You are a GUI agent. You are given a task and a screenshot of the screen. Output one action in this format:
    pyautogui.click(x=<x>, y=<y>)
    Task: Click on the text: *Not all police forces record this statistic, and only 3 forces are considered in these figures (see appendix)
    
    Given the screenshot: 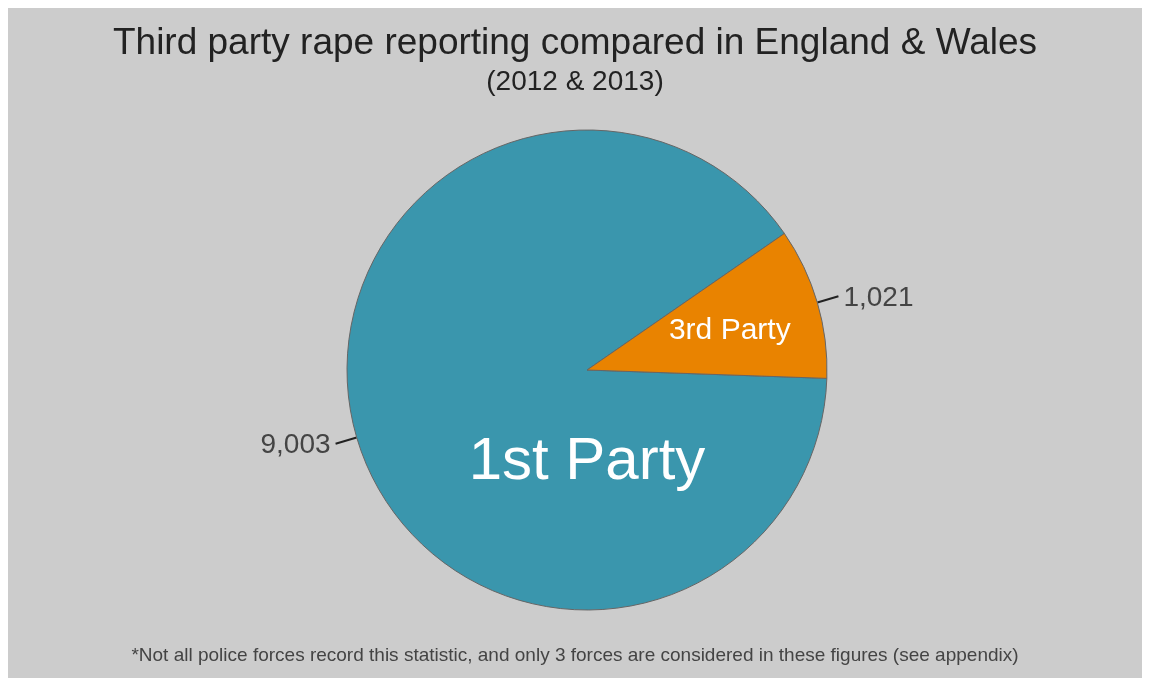 What is the action you would take?
    pyautogui.click(x=575, y=654)
    